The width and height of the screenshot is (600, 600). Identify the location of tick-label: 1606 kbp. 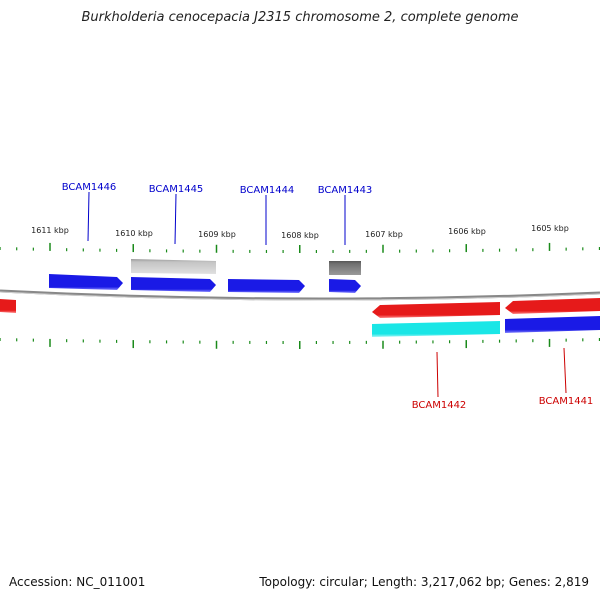
(467, 231).